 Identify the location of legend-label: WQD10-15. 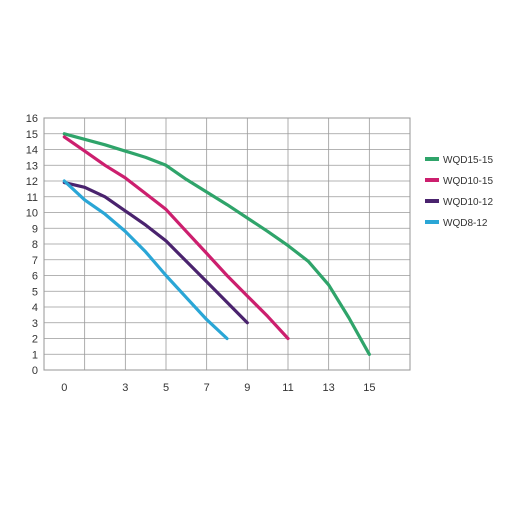
(468, 181).